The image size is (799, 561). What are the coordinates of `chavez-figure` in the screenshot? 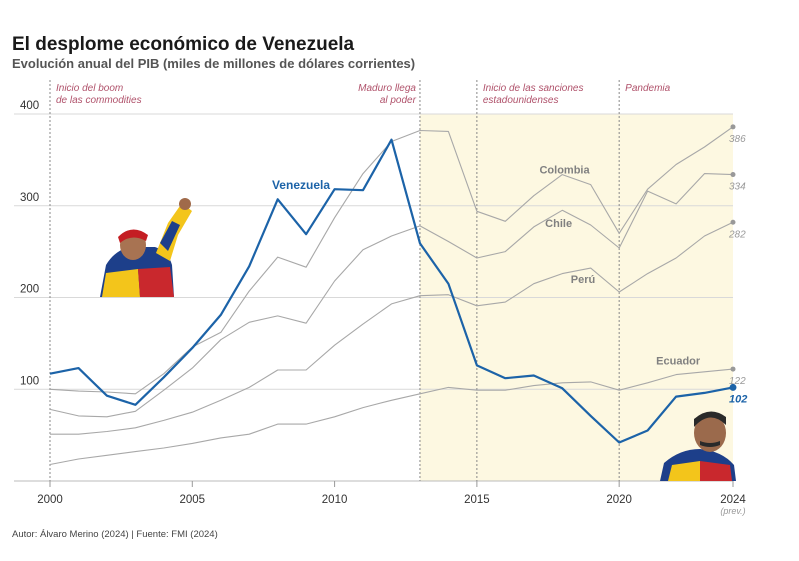 It's located at (146, 247).